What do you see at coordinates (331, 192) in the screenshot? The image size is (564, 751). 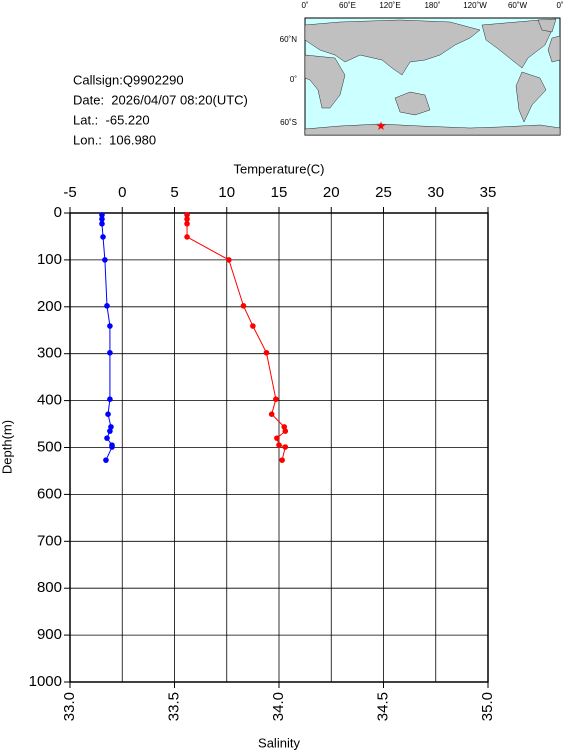 I see `x2-tick-label: 20` at bounding box center [331, 192].